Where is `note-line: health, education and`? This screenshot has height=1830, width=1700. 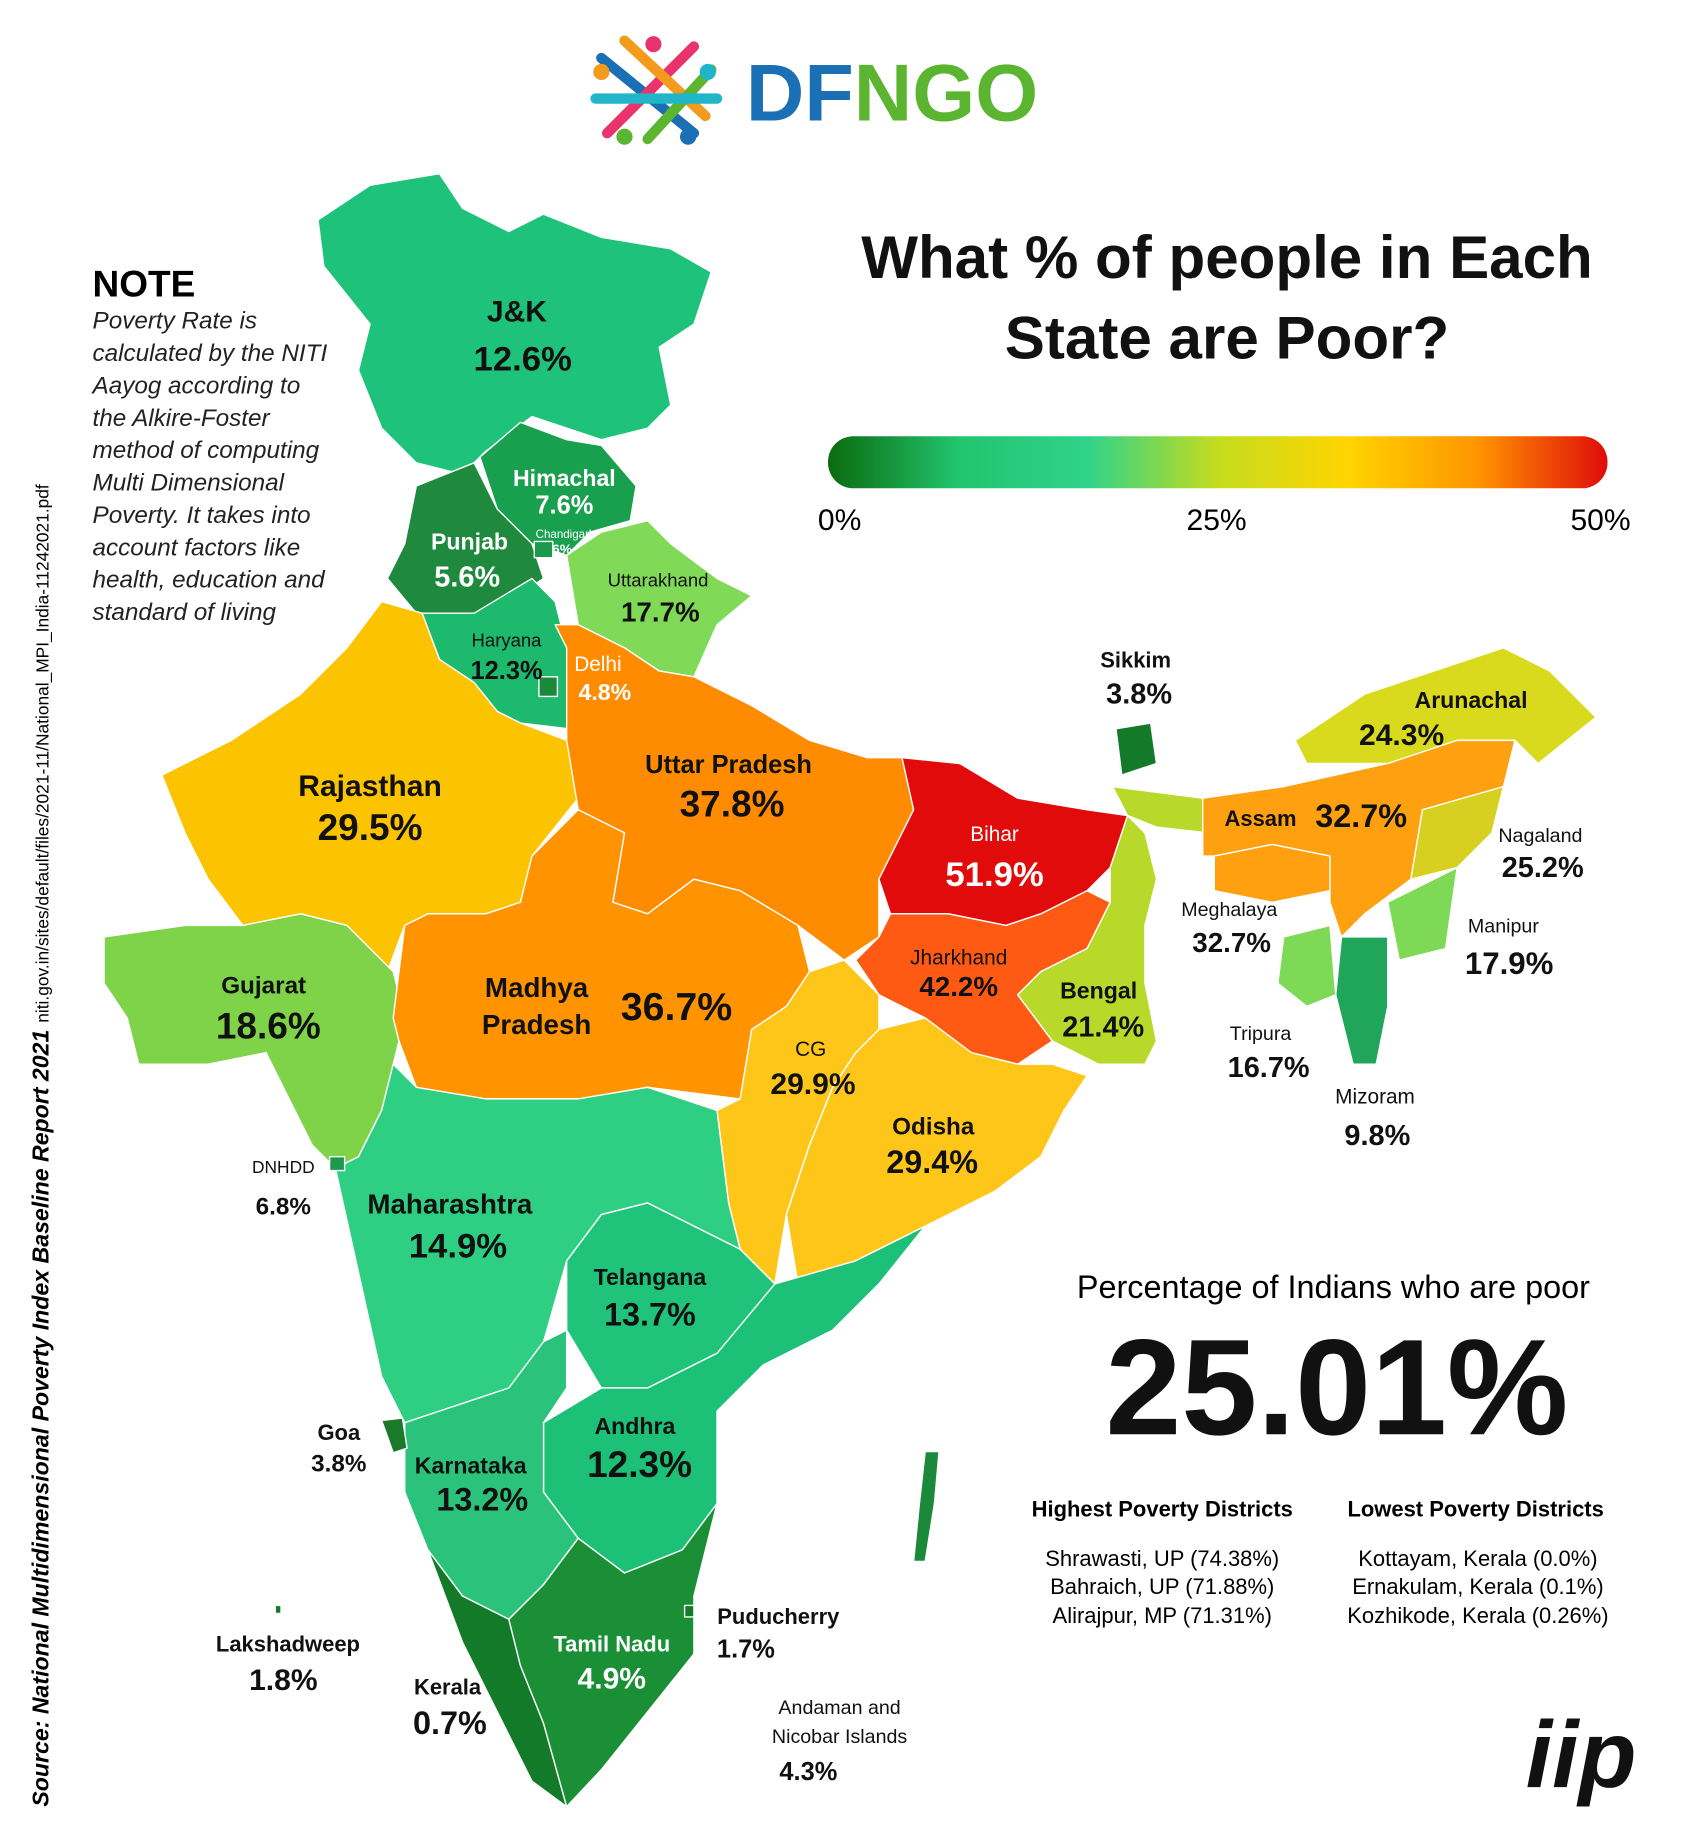 note-line: health, education and is located at coordinates (210, 580).